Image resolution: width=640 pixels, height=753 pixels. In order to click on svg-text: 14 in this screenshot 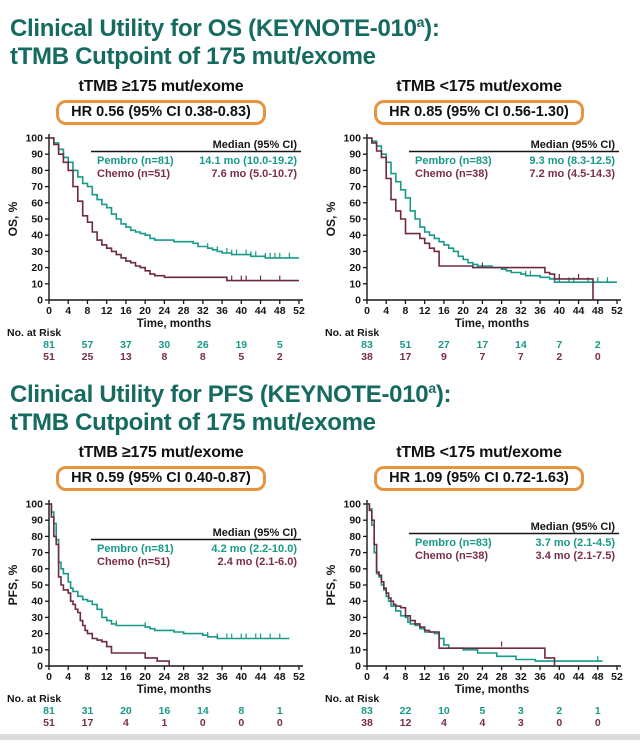, I will do `click(203, 711)`.